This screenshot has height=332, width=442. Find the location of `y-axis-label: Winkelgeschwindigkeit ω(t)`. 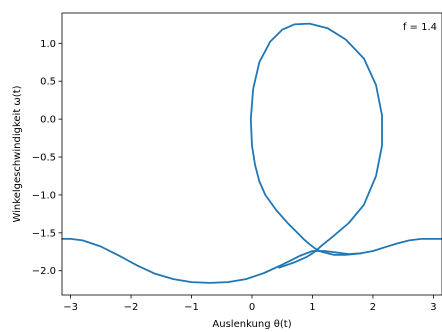

y-axis-label: Winkelgeschwindigkeit ω(t) is located at coordinates (17, 153).